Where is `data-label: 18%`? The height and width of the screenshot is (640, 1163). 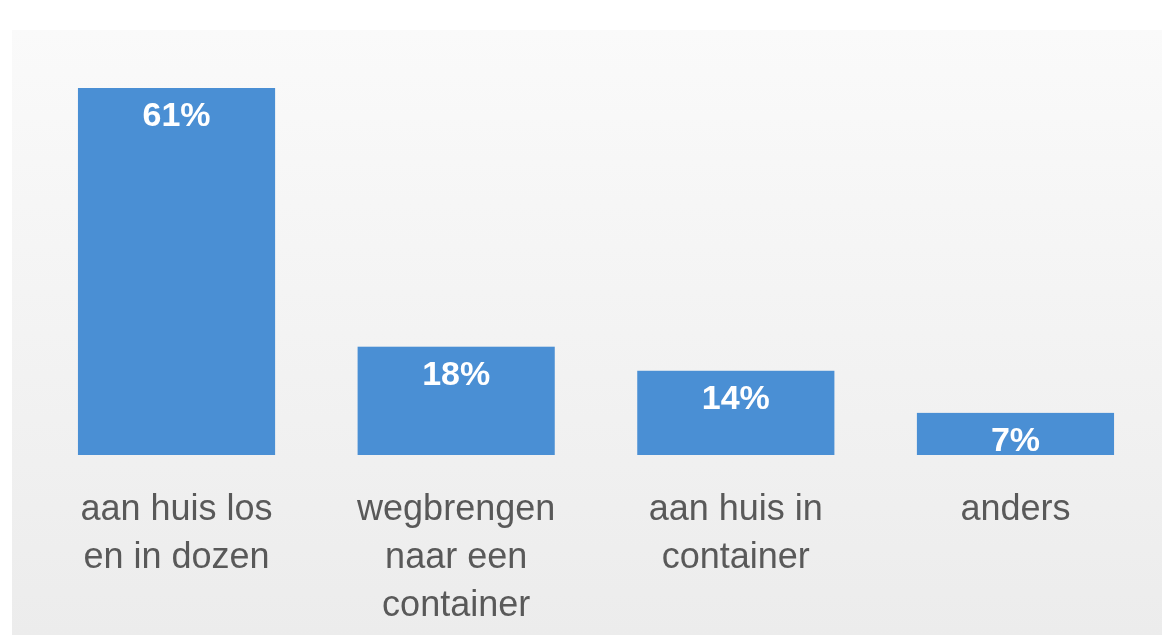
data-label: 18% is located at coordinates (456, 372).